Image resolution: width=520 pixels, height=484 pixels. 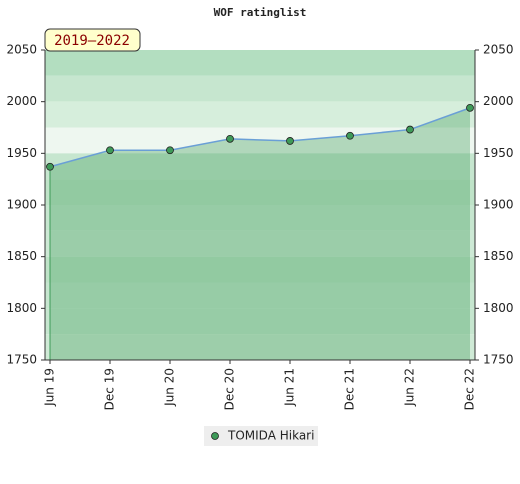 I want to click on legend-box, so click(x=261, y=436).